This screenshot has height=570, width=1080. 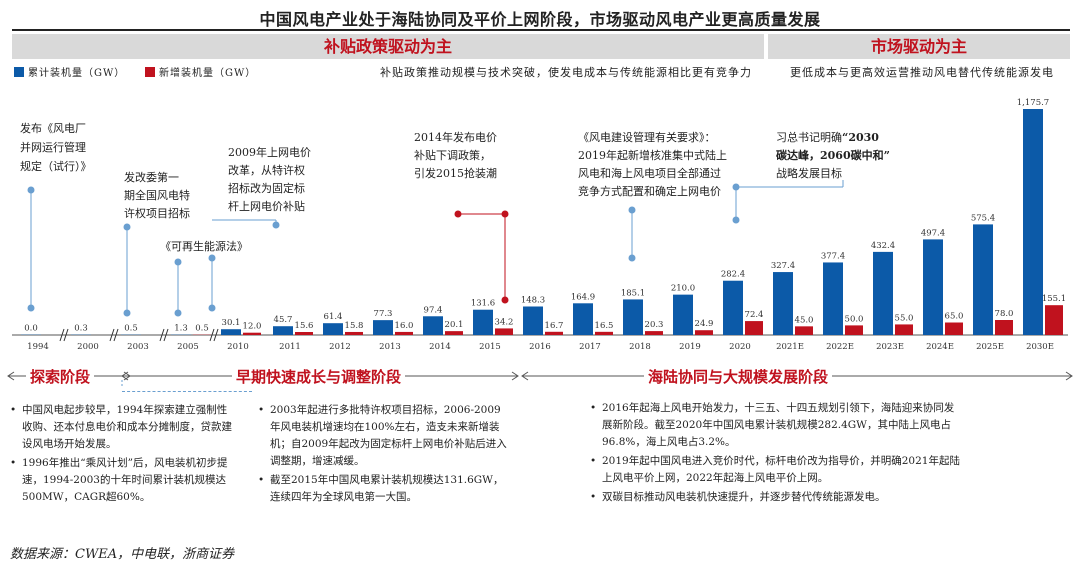 What do you see at coordinates (390, 347) in the screenshot?
I see `tick-2013: 2013` at bounding box center [390, 347].